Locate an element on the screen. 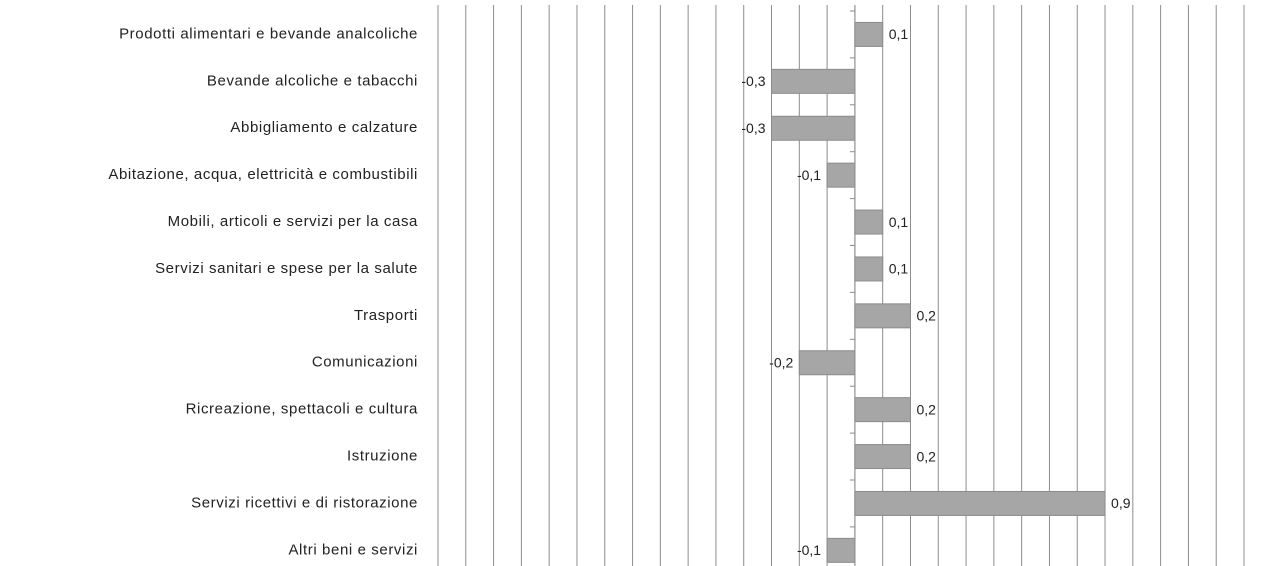 This screenshot has width=1265, height=566. y-tick-label: Altri beni e servizi is located at coordinates (353, 549).